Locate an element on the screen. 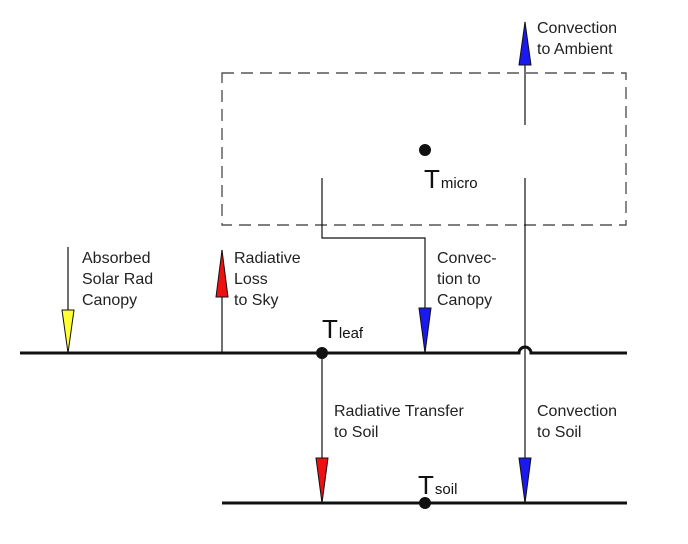  absorbed-solar-label: Absorbed Solar Rad Canopy is located at coordinates (120, 279).